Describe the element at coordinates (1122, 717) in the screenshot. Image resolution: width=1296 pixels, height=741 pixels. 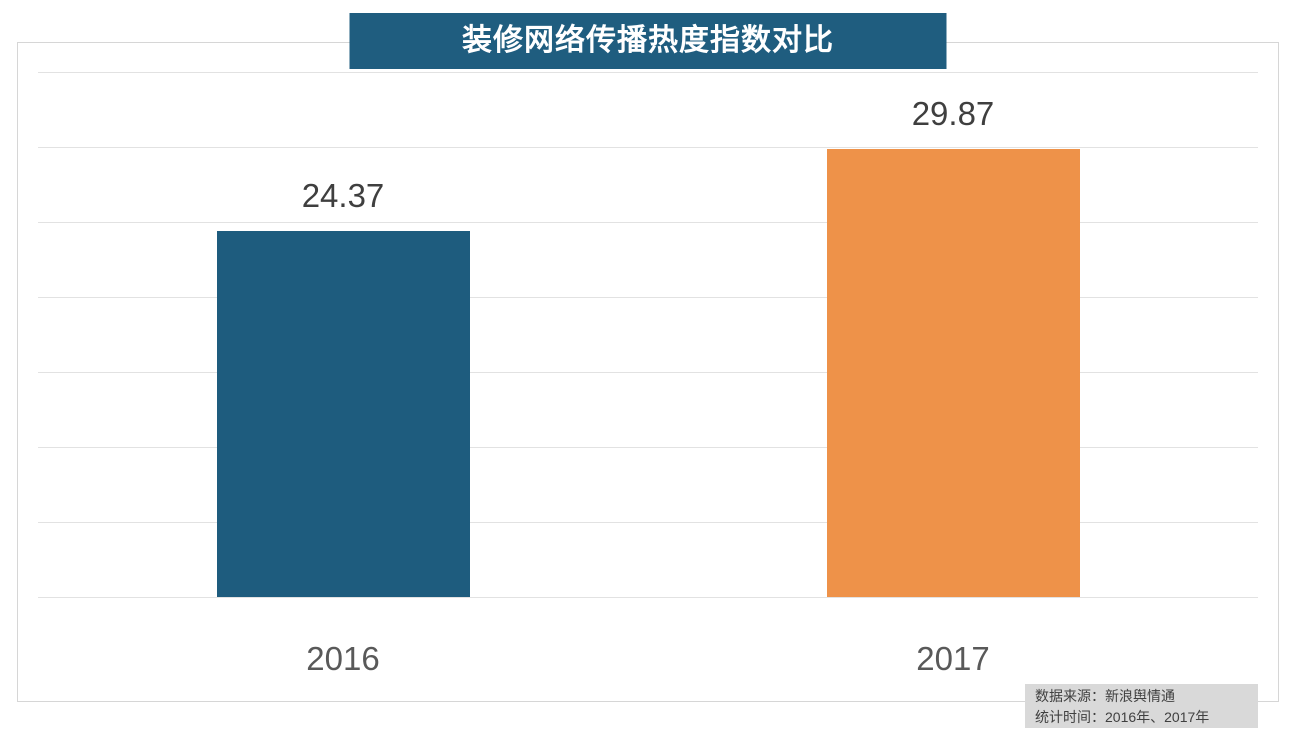
I see `source-line-2: 统计时间：2016年、2017年` at that location.